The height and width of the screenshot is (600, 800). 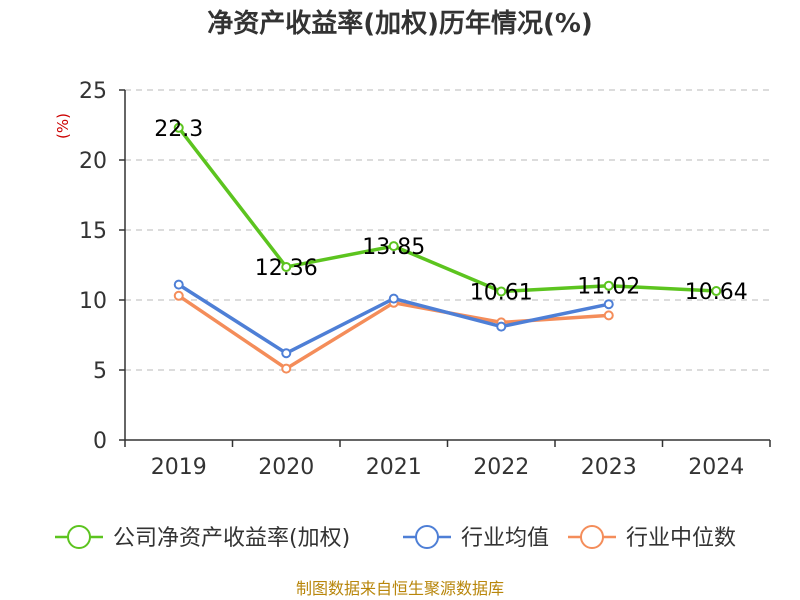 I want to click on legend-item-1: 行业均值, so click(x=476, y=538).